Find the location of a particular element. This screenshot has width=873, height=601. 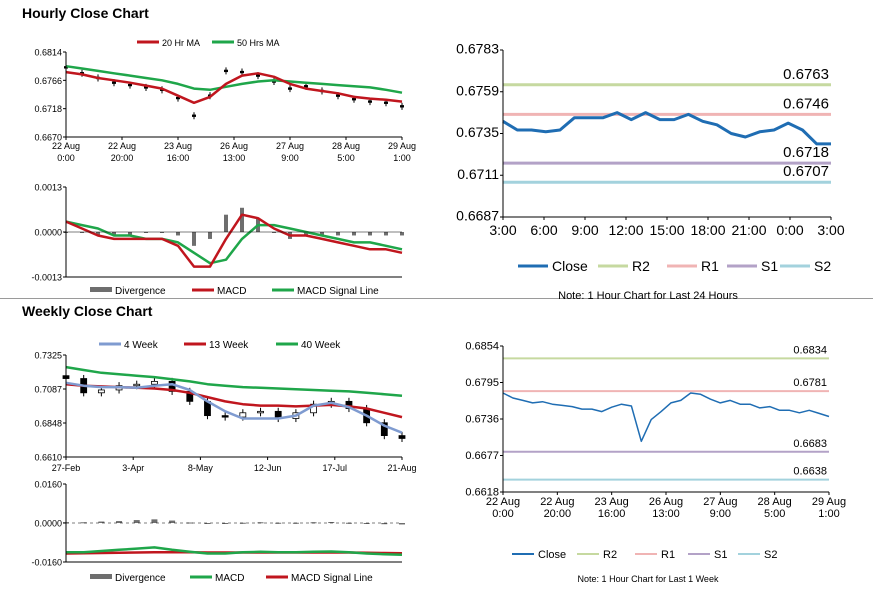

hourly-price-xtick-label: 22 Aug is located at coordinates (66, 146).